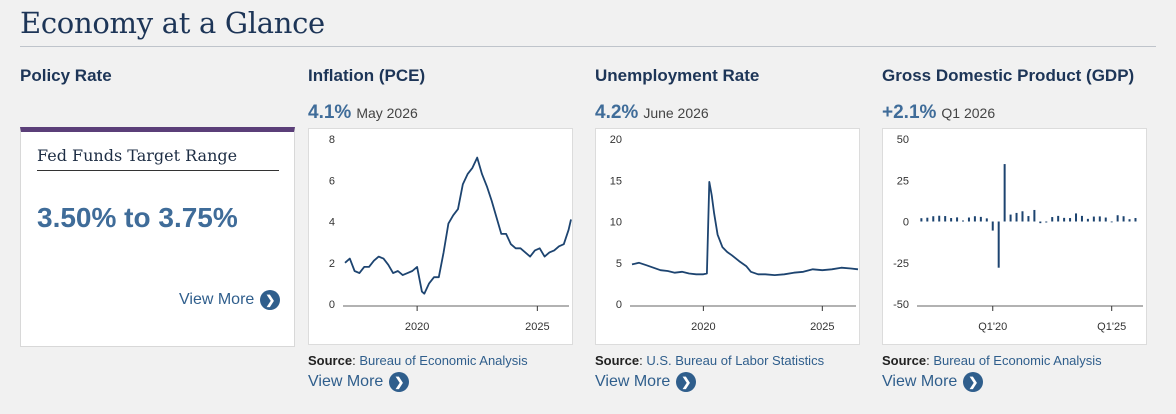  What do you see at coordinates (443, 360) in the screenshot?
I see `inflation-source-link: Bureau of Economic Analysis` at bounding box center [443, 360].